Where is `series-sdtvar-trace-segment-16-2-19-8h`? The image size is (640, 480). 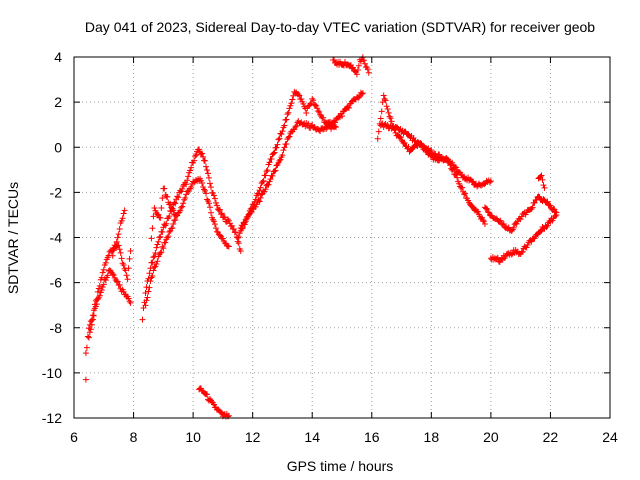
series-sdtvar-trace-segment-16-2-19-8h is located at coordinates (431, 159).